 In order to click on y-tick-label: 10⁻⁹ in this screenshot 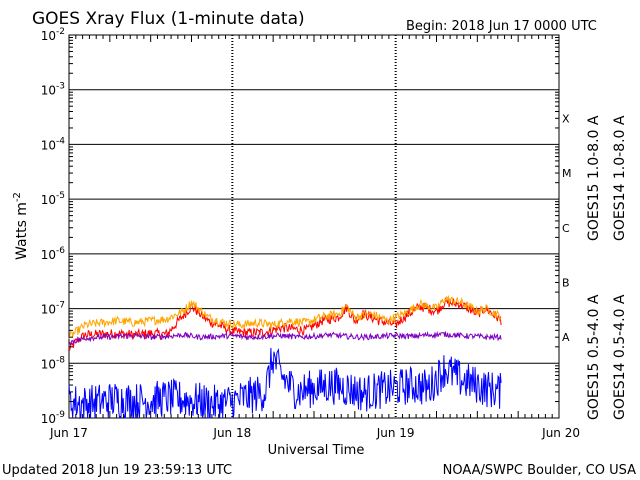, I will do `click(53, 418)`.